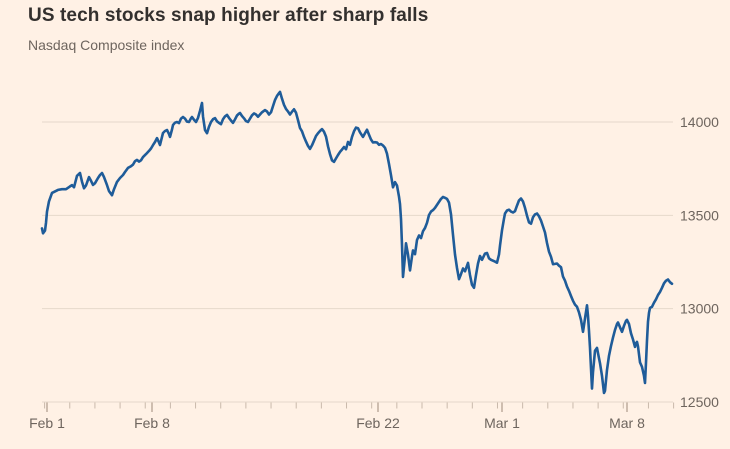 Image resolution: width=730 pixels, height=449 pixels. What do you see at coordinates (627, 423) in the screenshot?
I see `x-tick-label: Mar 8` at bounding box center [627, 423].